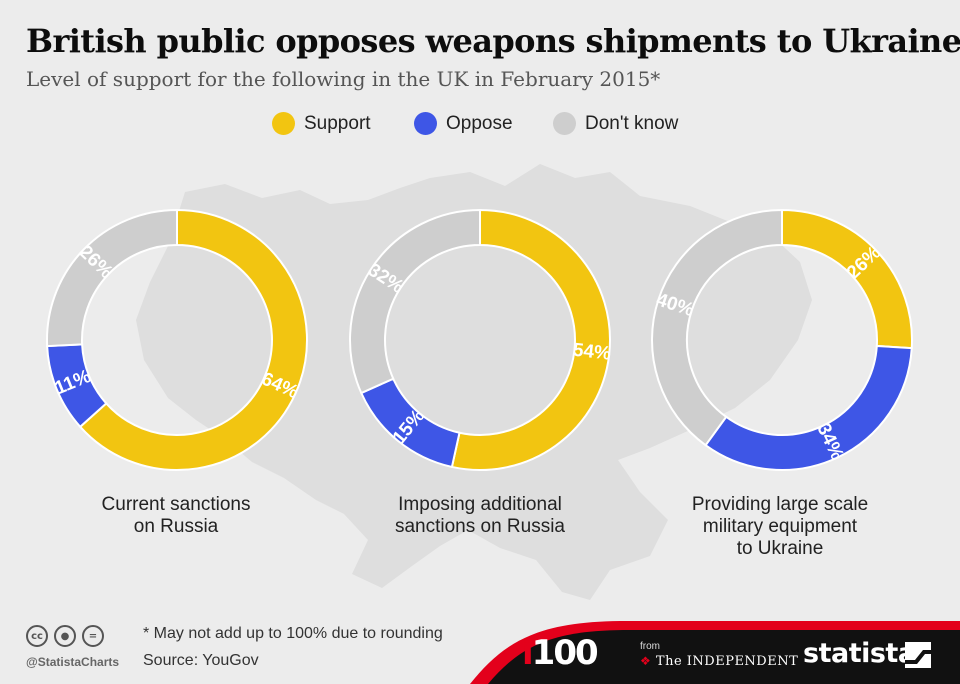 This screenshot has height=684, width=960. What do you see at coordinates (201, 660) in the screenshot?
I see `source: Source: YouGov` at bounding box center [201, 660].